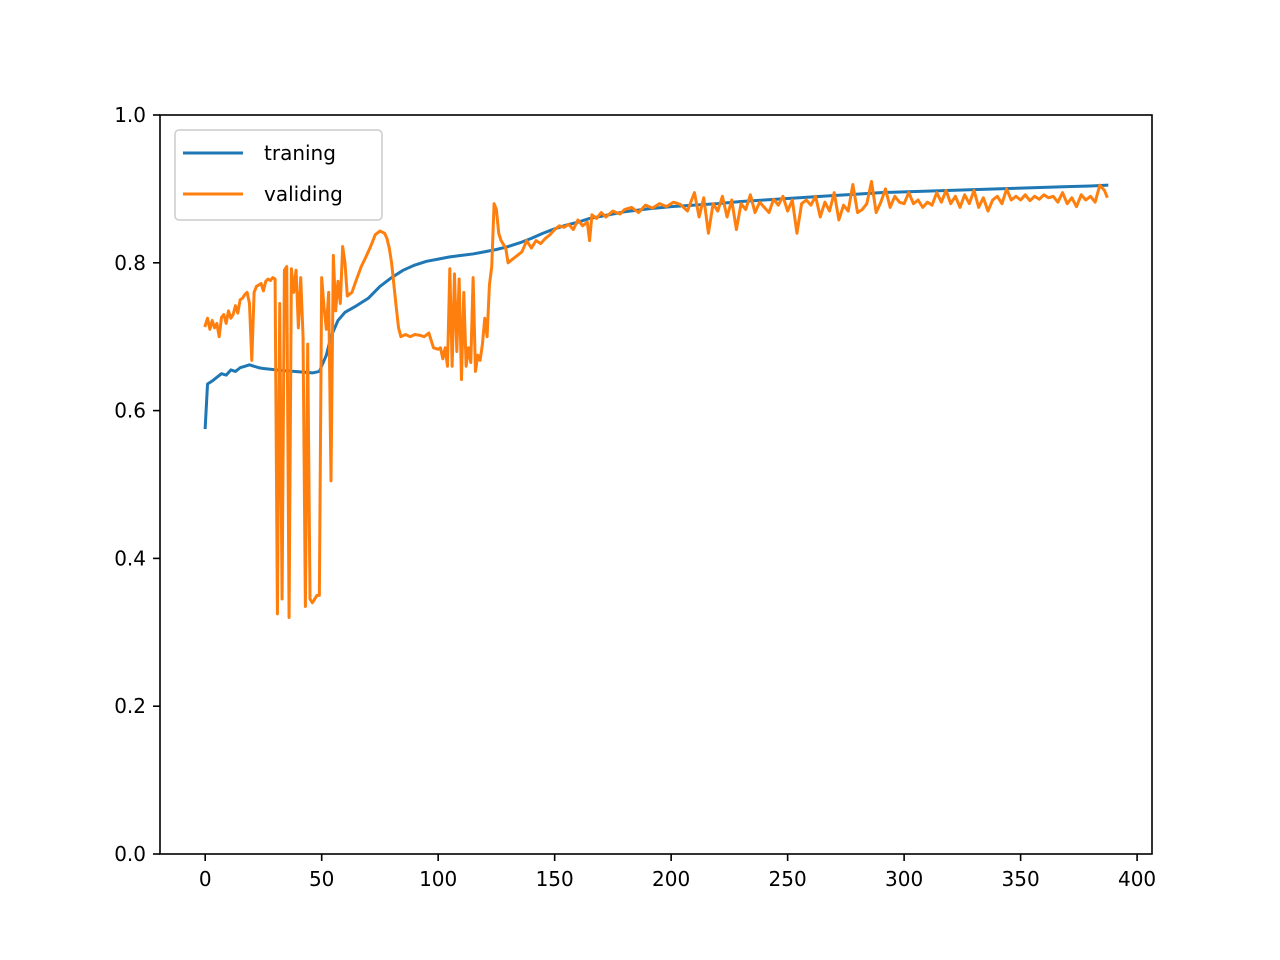  I want to click on y-tick-label: 0.0, so click(130, 854).